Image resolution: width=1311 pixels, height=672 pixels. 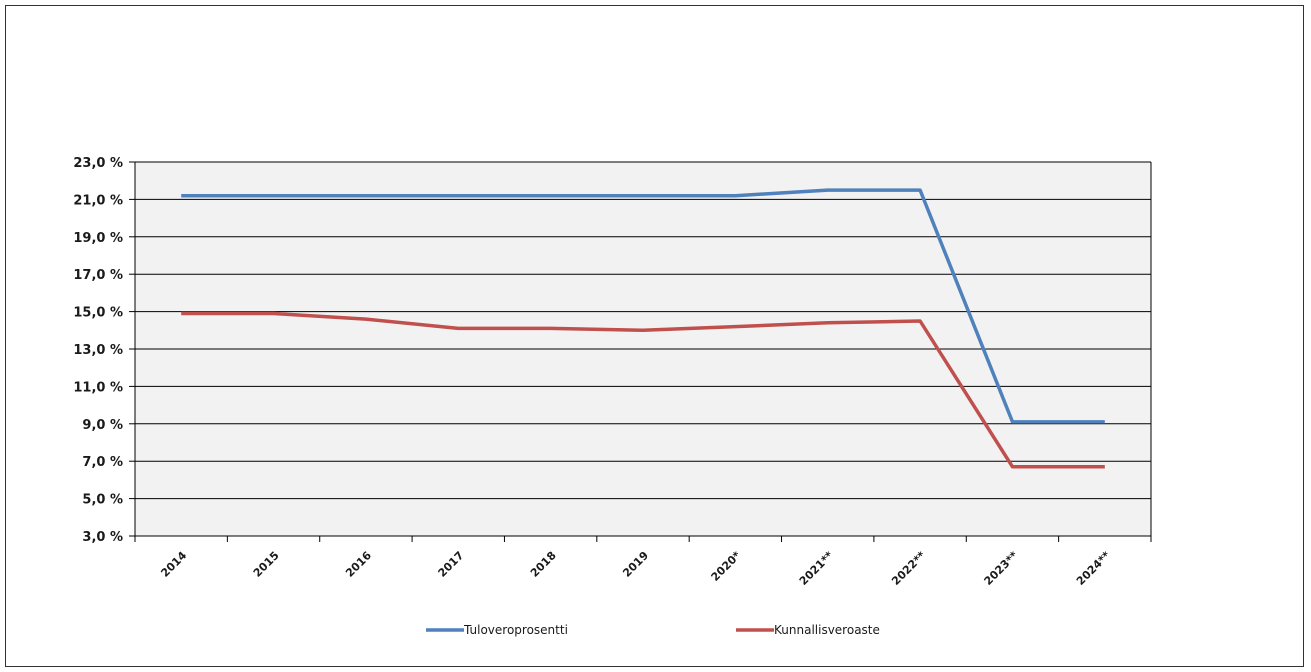 I want to click on x-tick-label: 2018, so click(x=543, y=564).